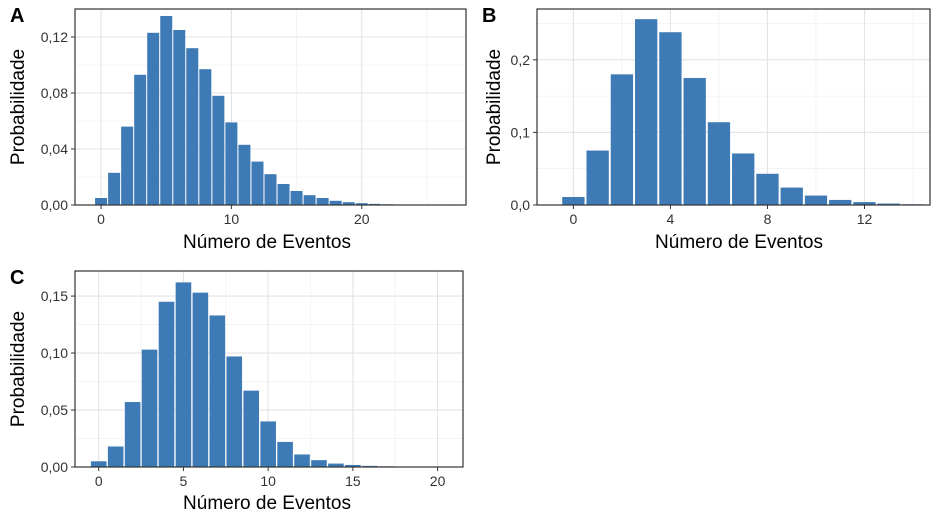  I want to click on y-tick-label: 0,08, so click(54, 93).